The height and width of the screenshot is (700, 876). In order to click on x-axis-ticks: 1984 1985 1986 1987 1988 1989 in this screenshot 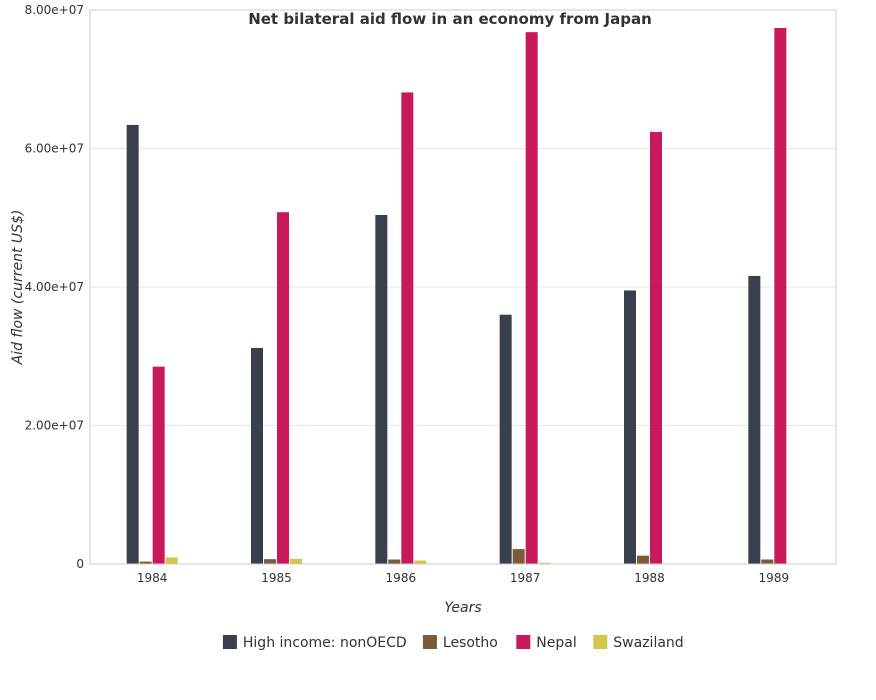, I will do `click(463, 578)`.